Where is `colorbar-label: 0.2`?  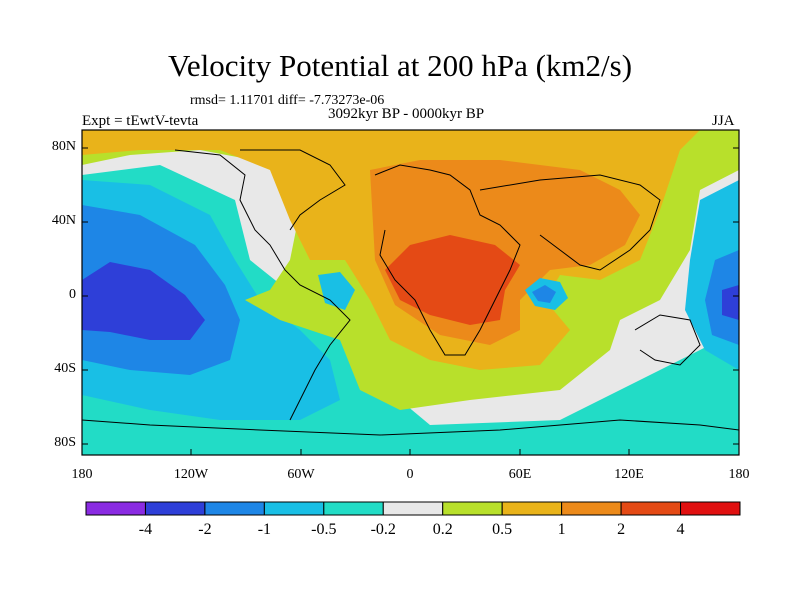 colorbar-label: 0.2 is located at coordinates (442, 529).